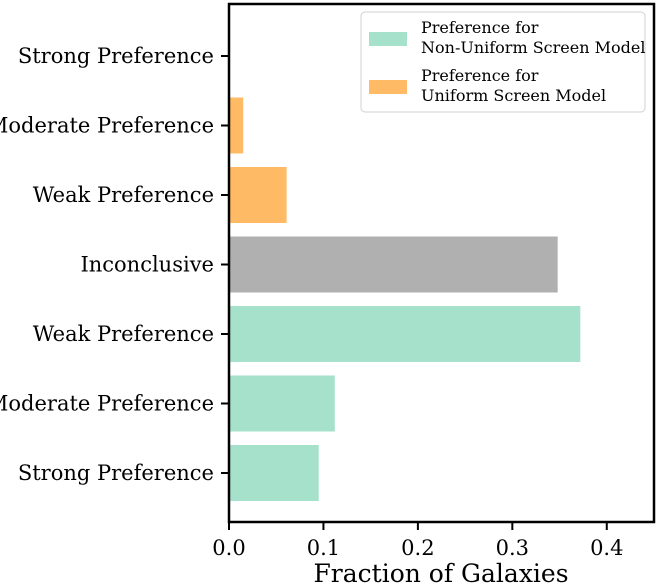  What do you see at coordinates (533, 47) in the screenshot?
I see `legend-non-uniform-line-2: Non-Uniform Screen Model` at bounding box center [533, 47].